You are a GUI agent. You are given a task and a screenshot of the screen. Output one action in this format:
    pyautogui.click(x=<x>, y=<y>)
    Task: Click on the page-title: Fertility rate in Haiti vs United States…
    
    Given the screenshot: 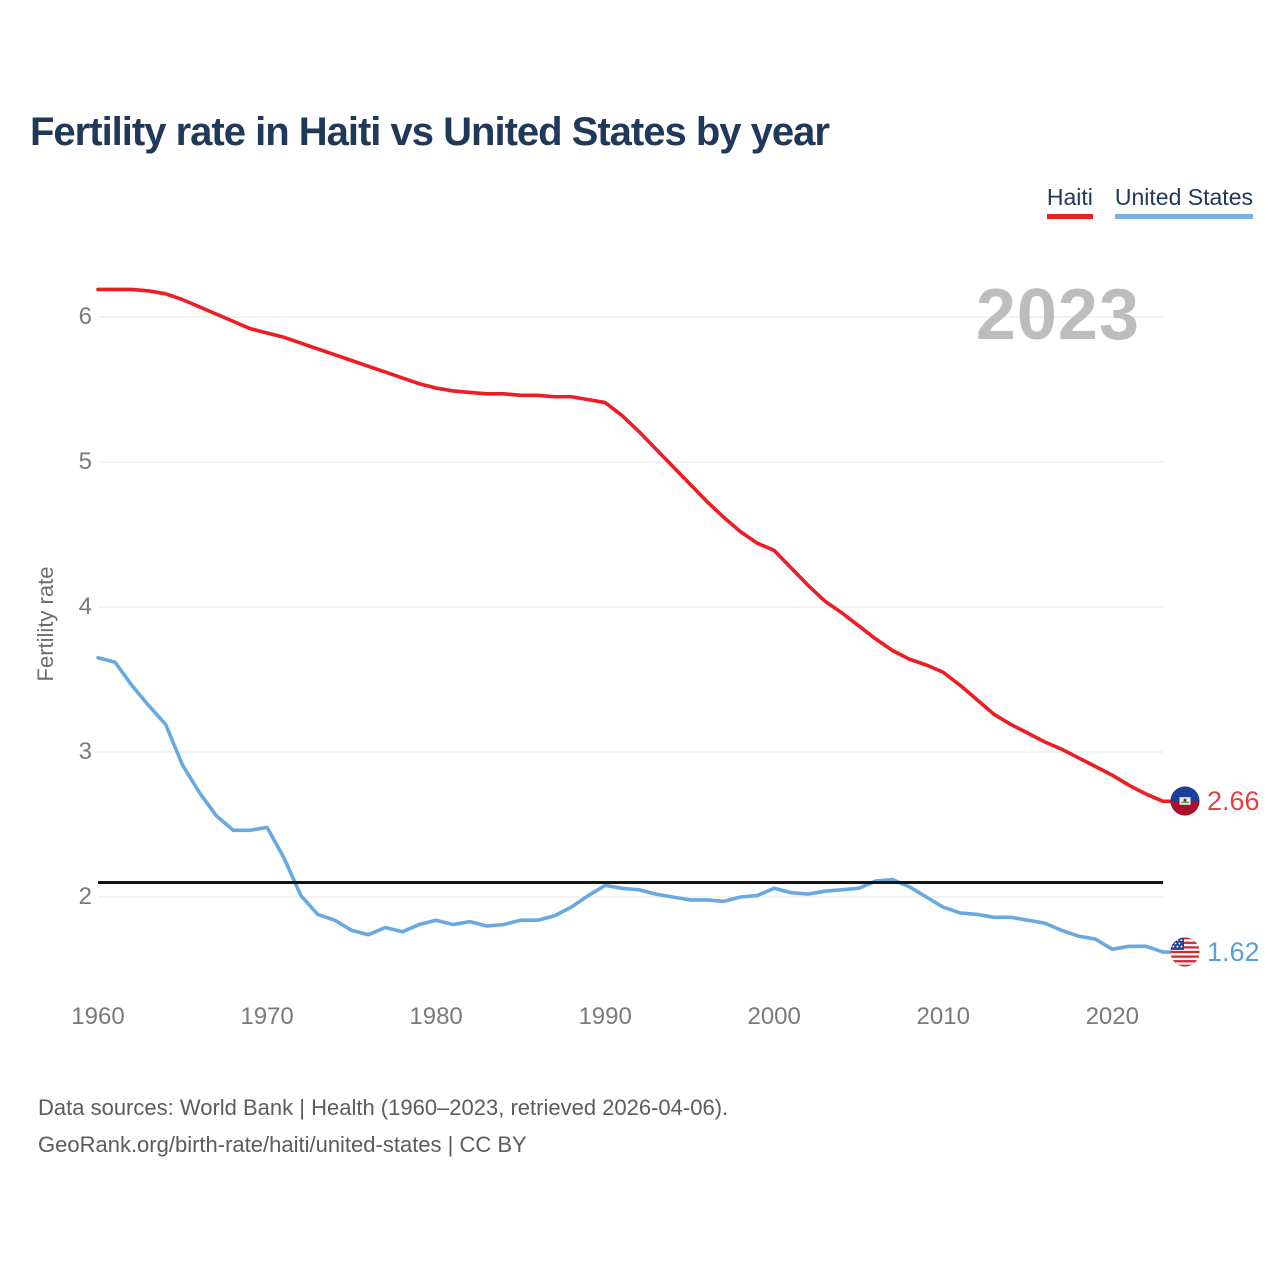 What is the action you would take?
    pyautogui.click(x=430, y=132)
    